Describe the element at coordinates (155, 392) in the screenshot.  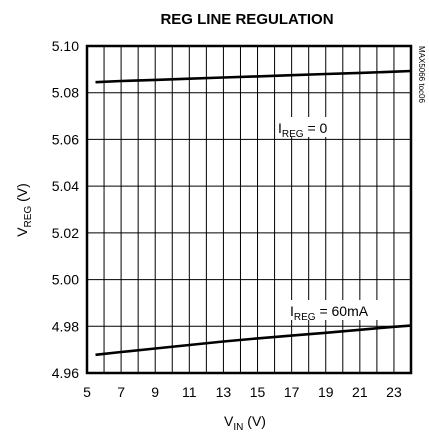
I see `x-tick-label: 9` at that location.